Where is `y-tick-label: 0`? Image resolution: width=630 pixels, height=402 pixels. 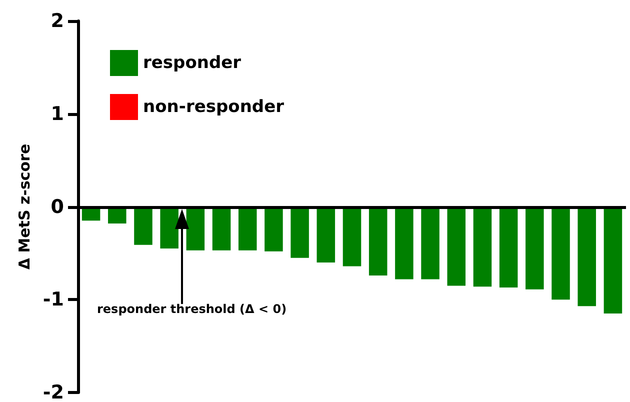 y-tick-label: 0 is located at coordinates (57, 207).